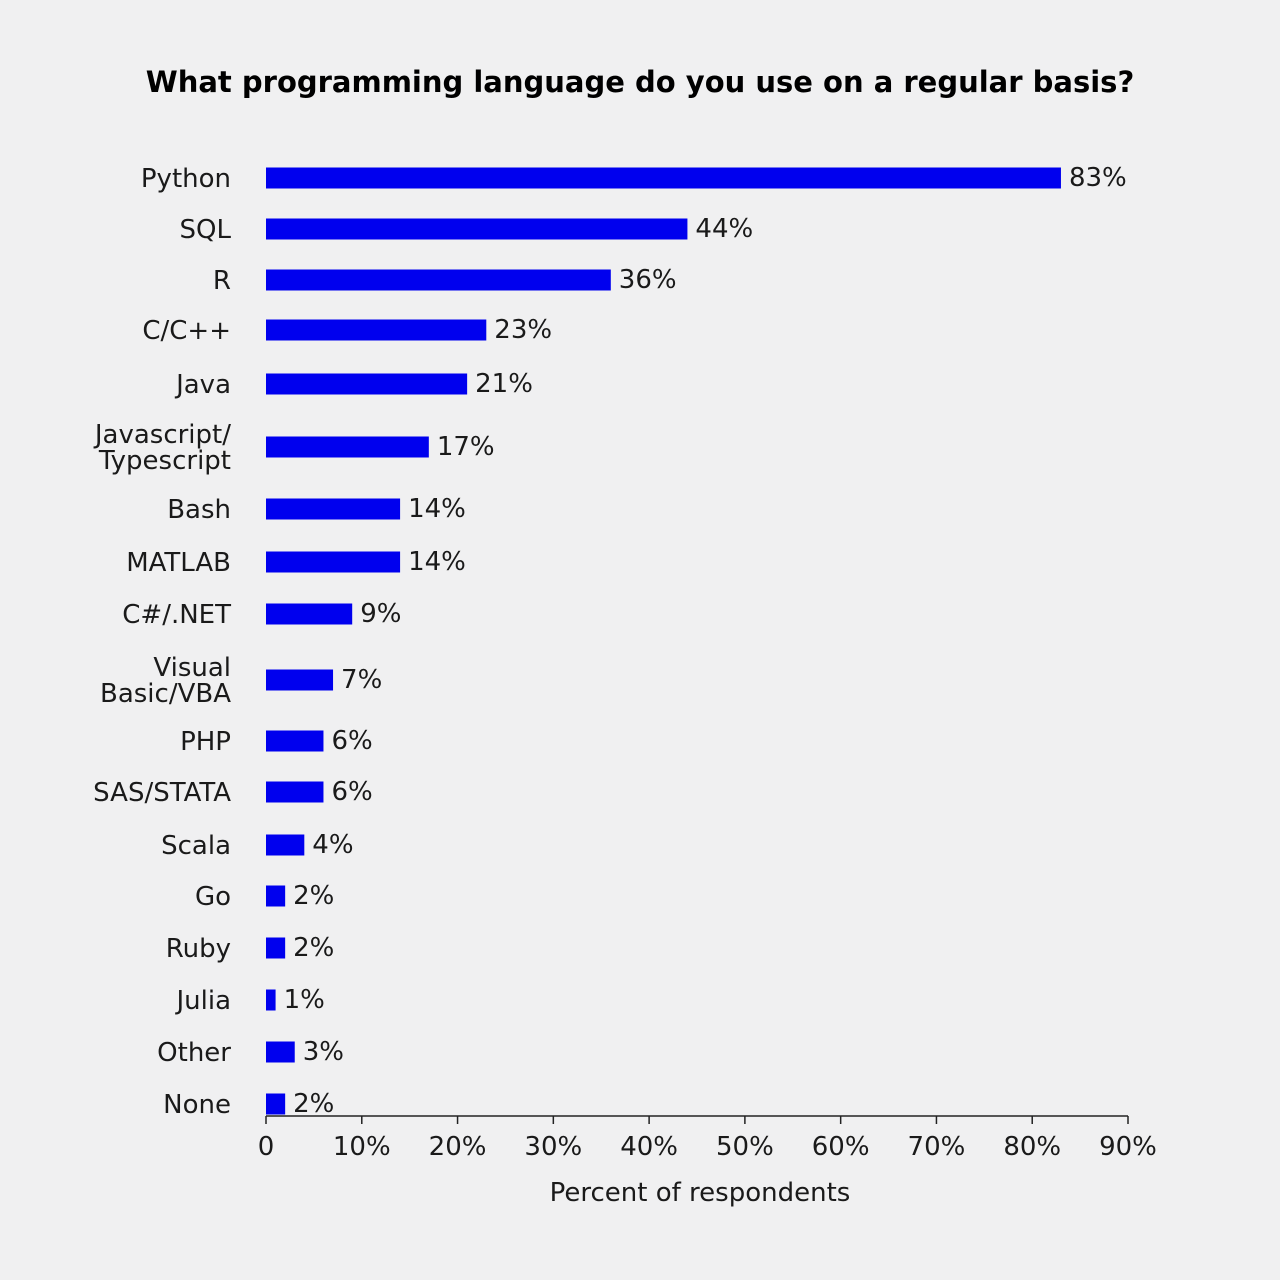 The height and width of the screenshot is (1280, 1280). I want to click on value-label-other: 3%, so click(323, 1052).